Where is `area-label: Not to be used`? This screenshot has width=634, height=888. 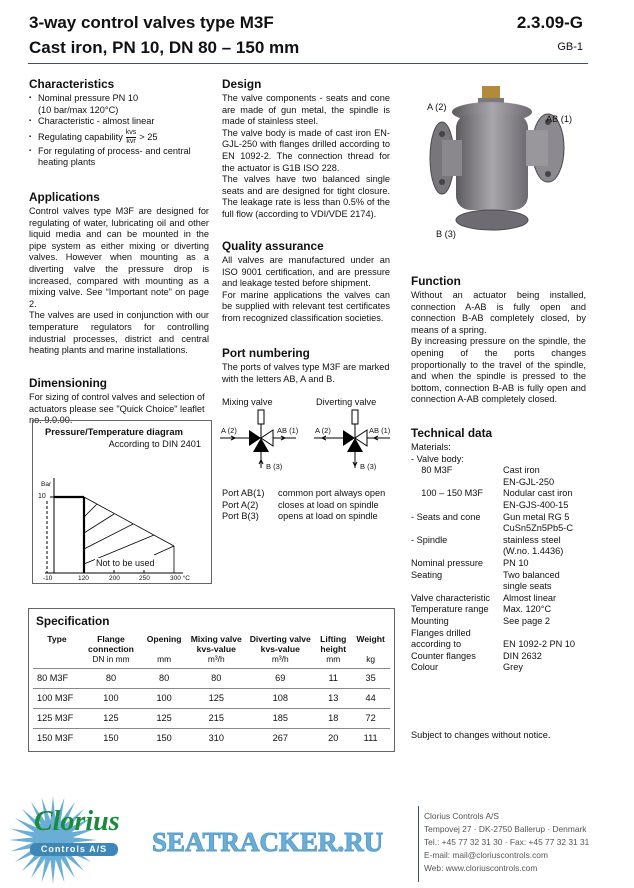 area-label: Not to be used is located at coordinates (125, 563).